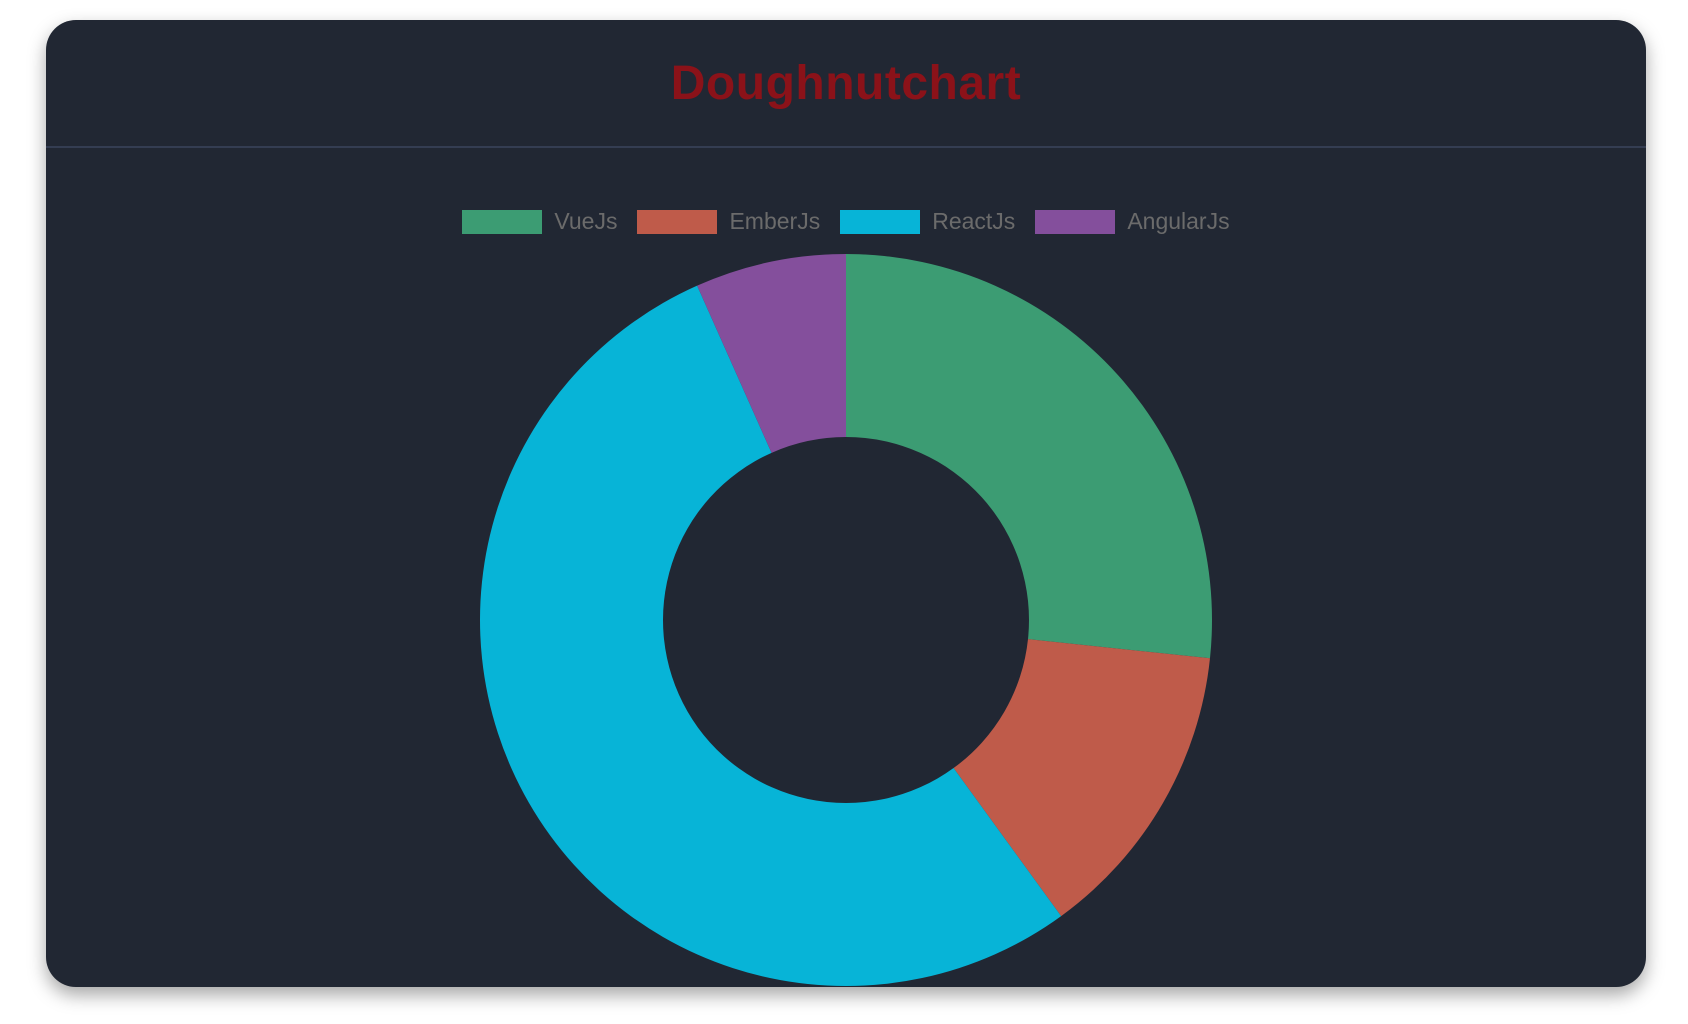 This screenshot has height=1024, width=1688. I want to click on legend: VueJs EmberJs ReactJs AngularJs, so click(846, 221).